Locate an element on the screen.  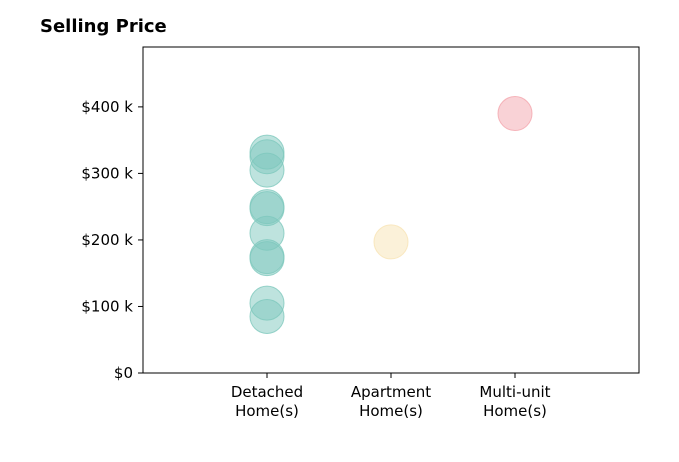
x-tick-label: Detached Home(s) is located at coordinates (267, 401).